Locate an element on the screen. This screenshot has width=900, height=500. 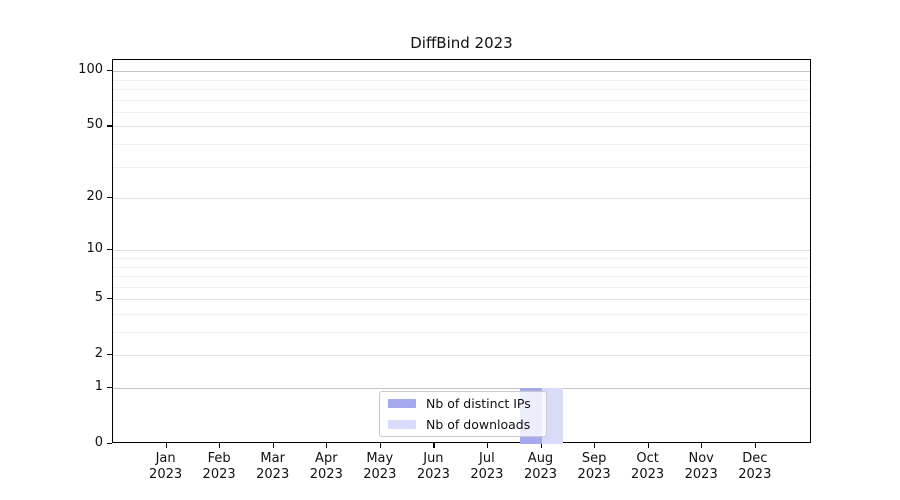
x-tick-label: Oct 2023 is located at coordinates (648, 466).